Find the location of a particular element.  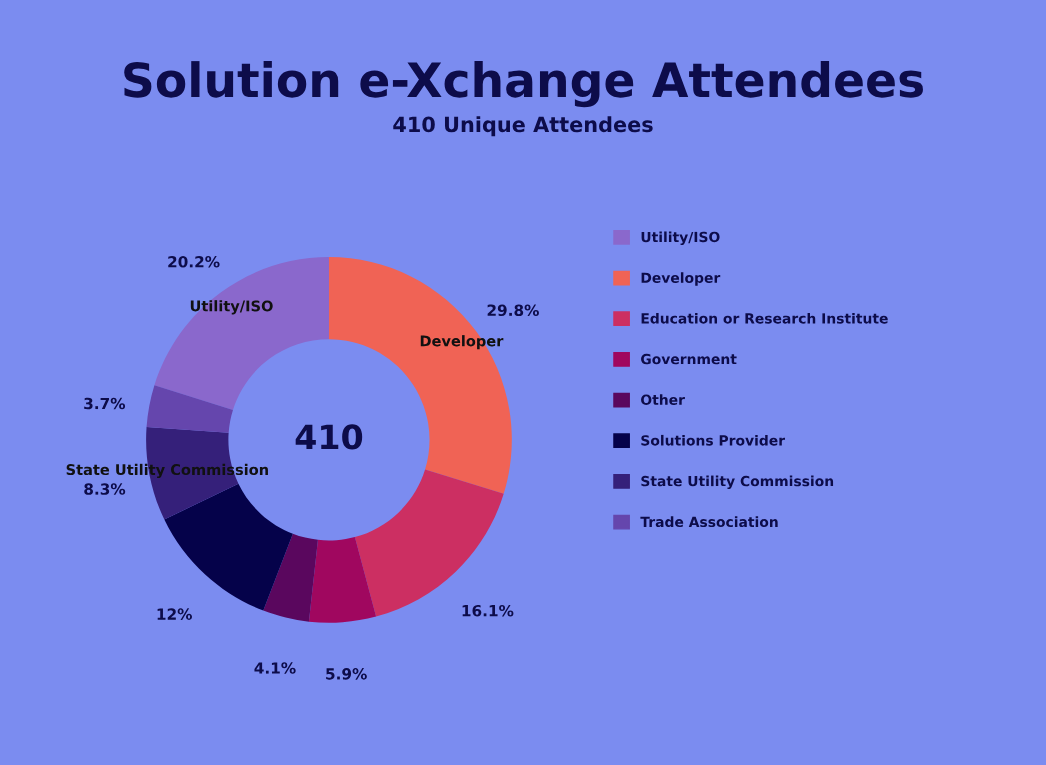

data-label: 5.9% is located at coordinates (346, 674).